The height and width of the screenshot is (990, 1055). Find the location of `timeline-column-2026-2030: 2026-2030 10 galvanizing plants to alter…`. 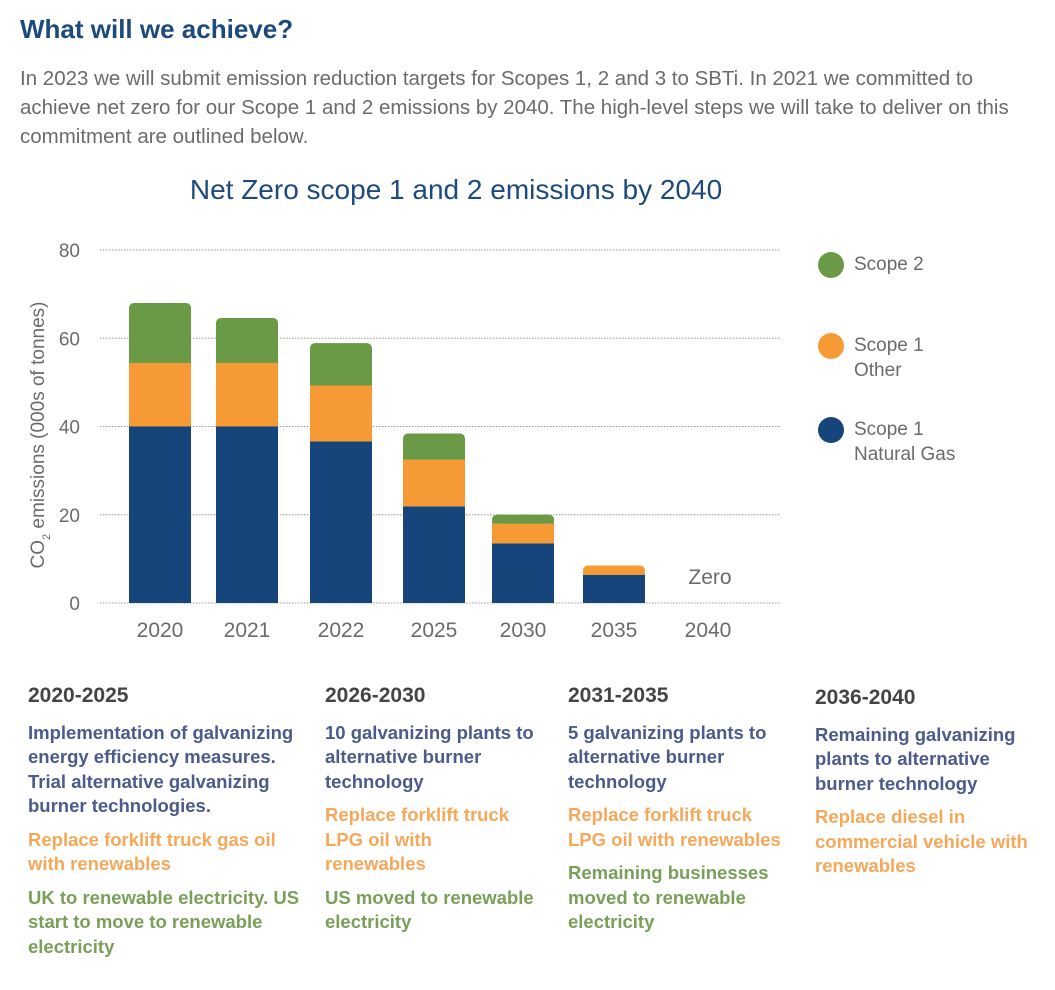

timeline-column-2026-2030: 2026-2030 10 galvanizing plants to alter… is located at coordinates (430, 814).